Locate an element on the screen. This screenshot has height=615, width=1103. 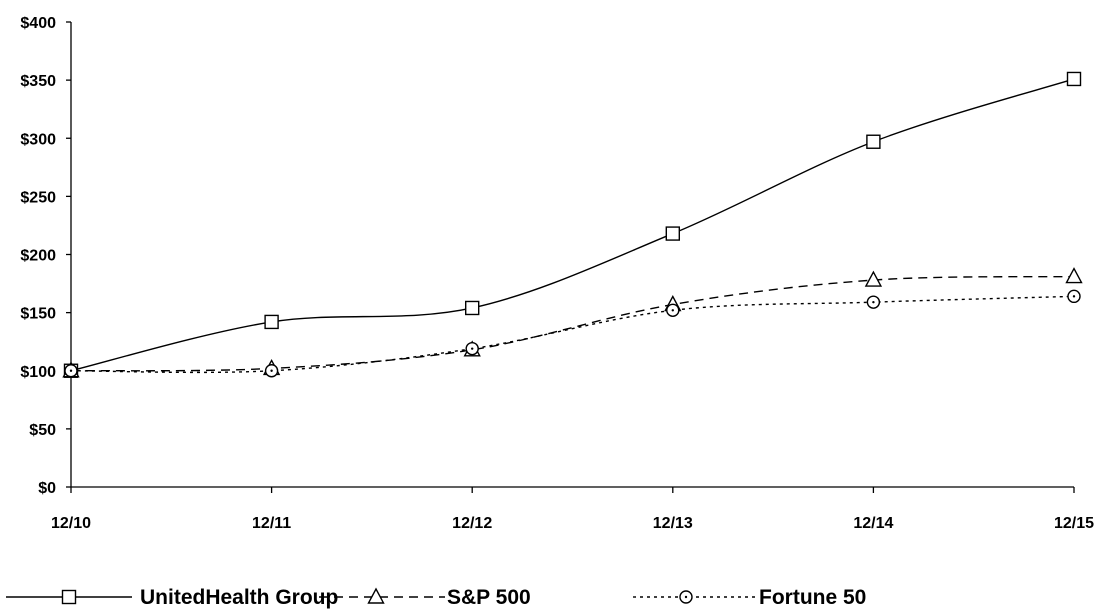
legend-item-s-p-500: S&P 500 is located at coordinates (425, 597).